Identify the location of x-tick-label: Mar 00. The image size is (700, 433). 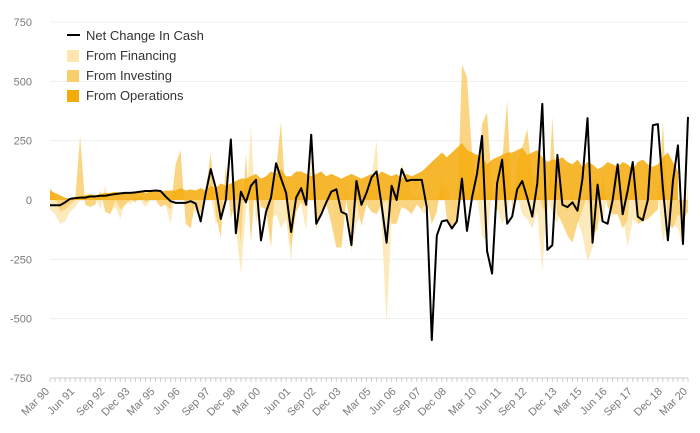
(246, 402).